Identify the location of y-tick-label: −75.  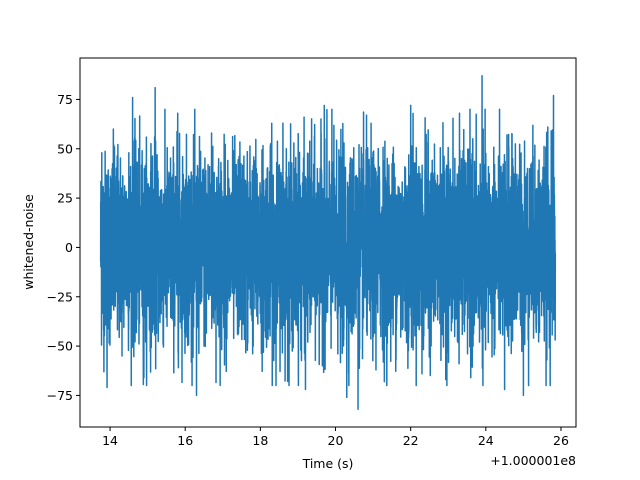
(60, 395).